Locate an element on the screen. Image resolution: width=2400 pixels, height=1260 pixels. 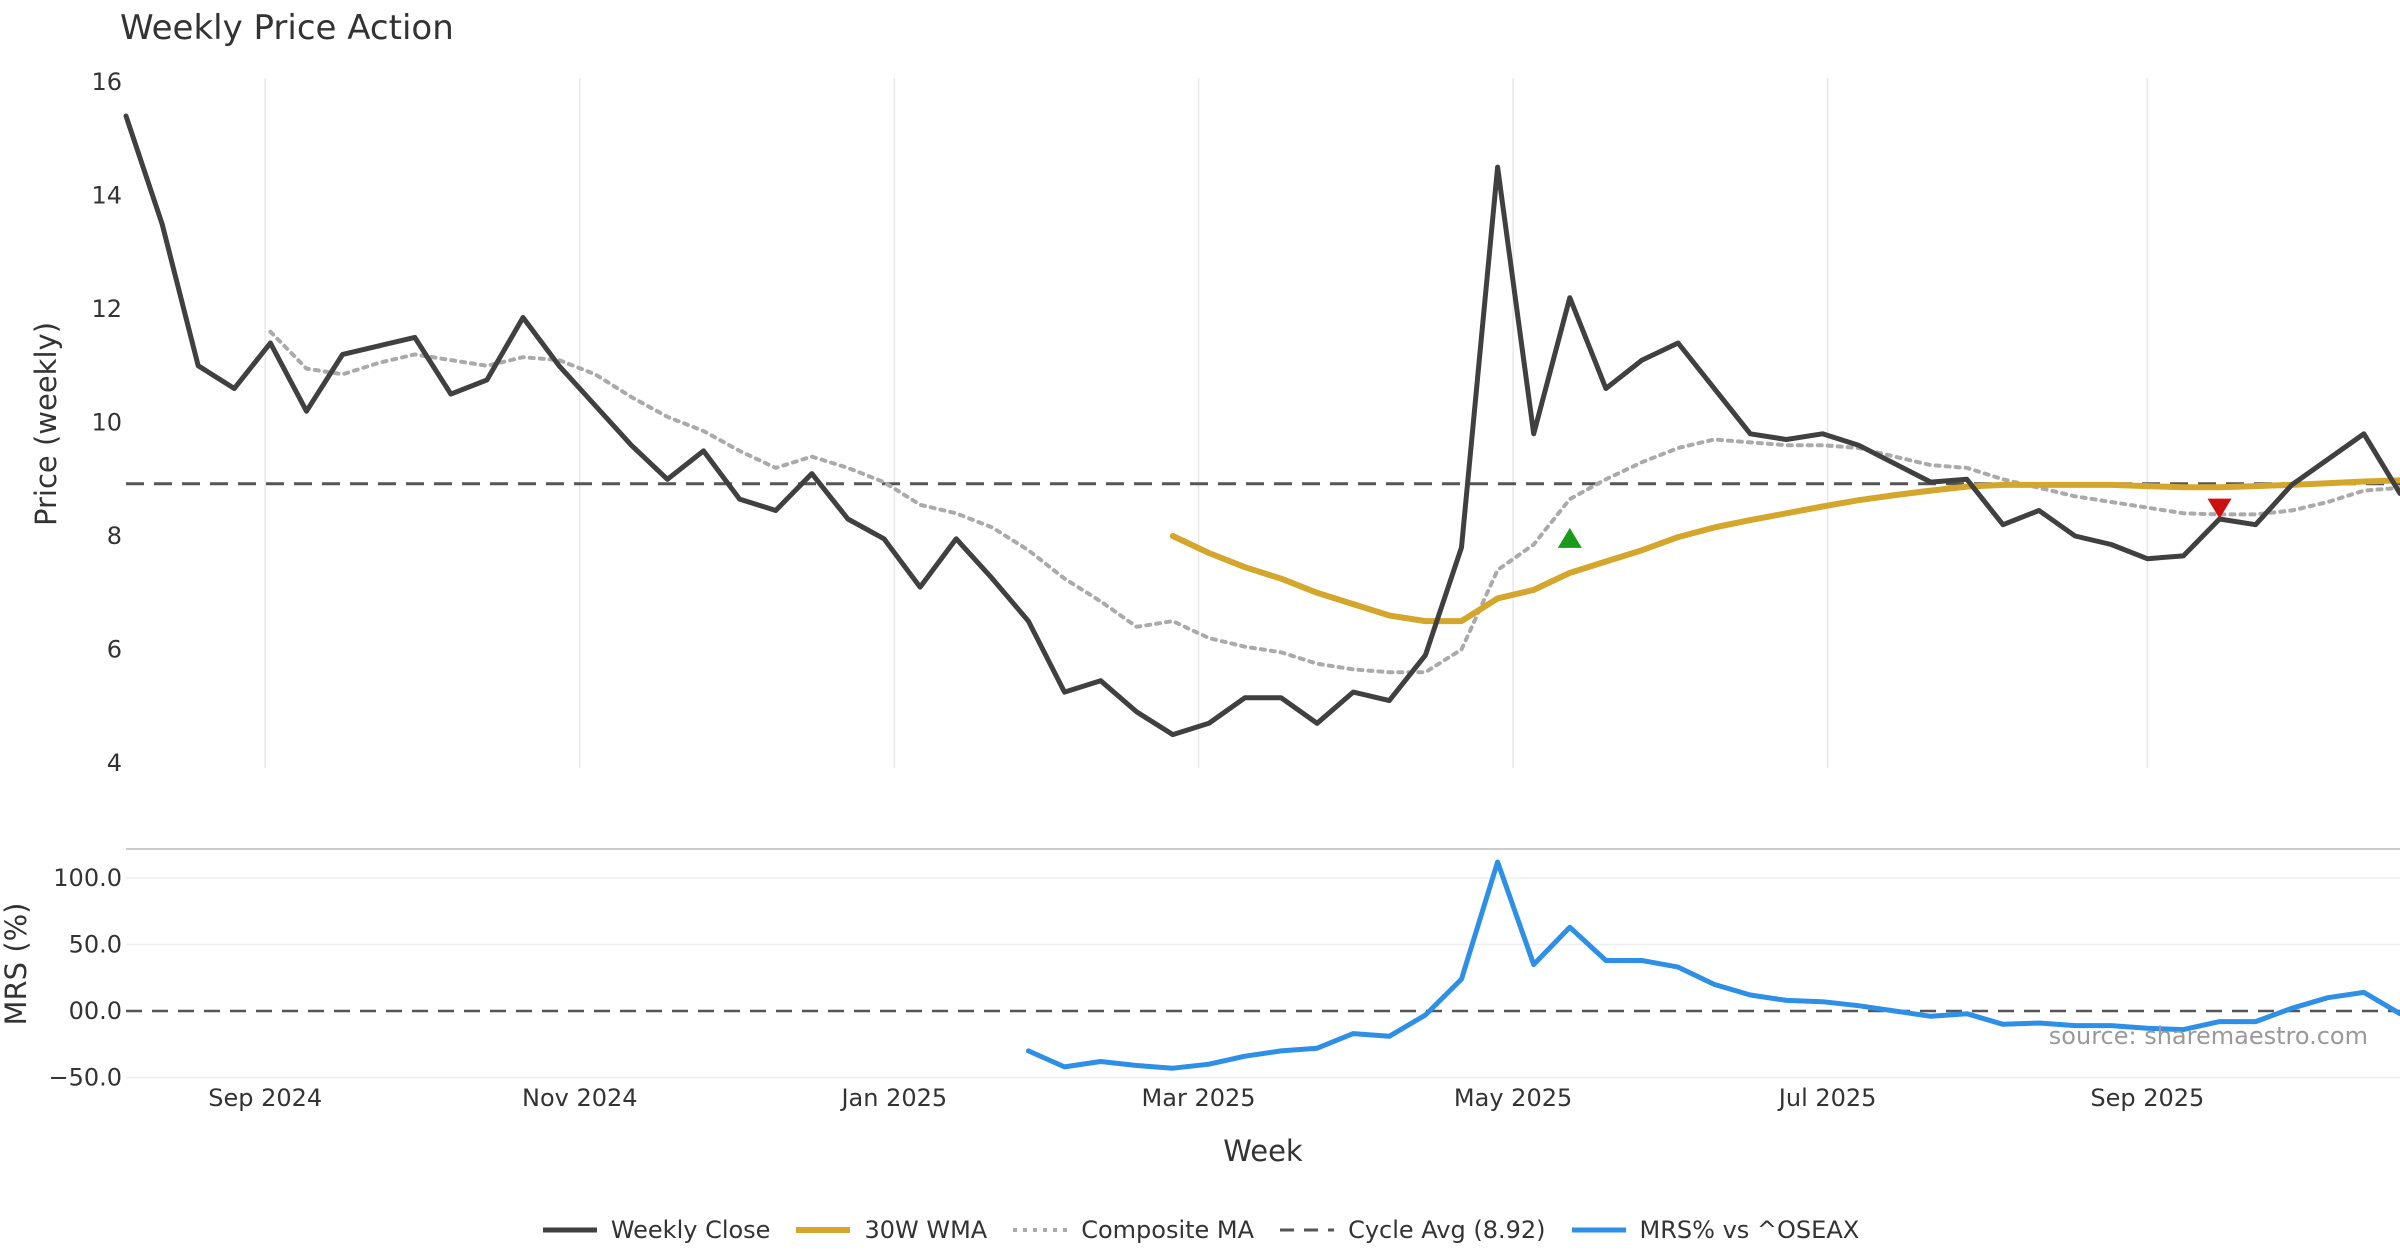
legend-item-cycle-avg-8-92: Cycle Avg (8.92) is located at coordinates (1412, 1230).